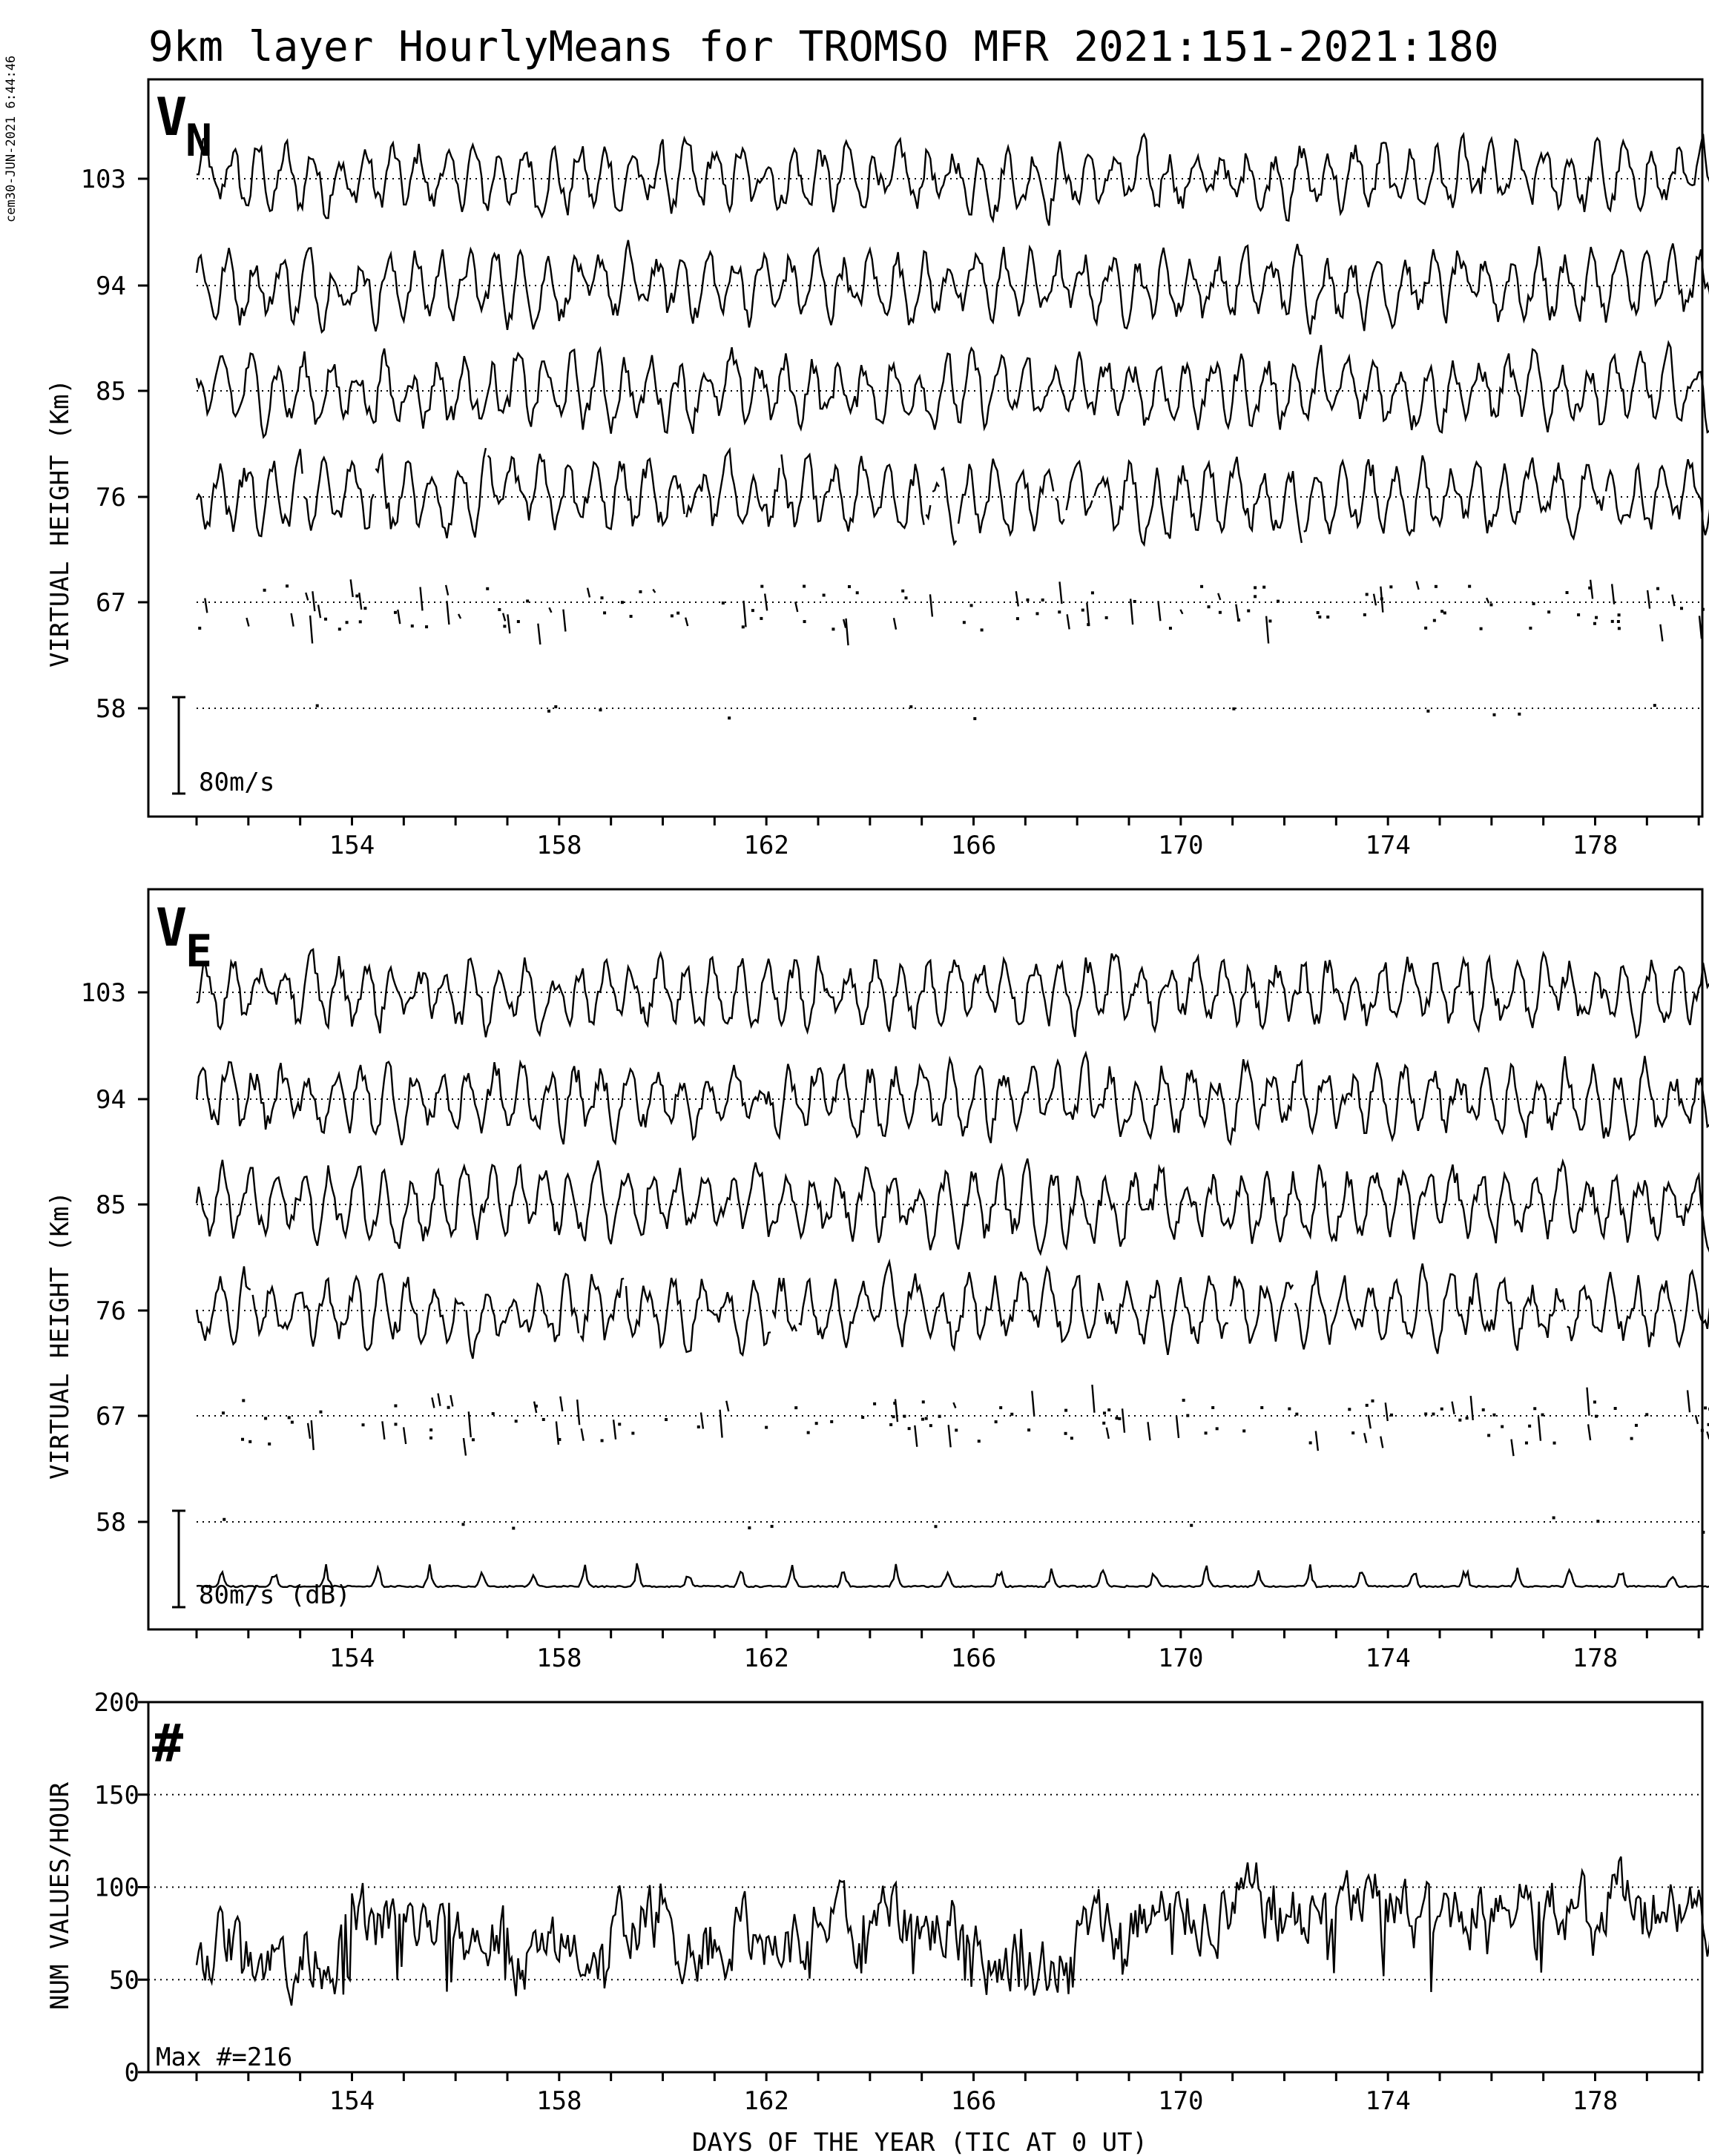  What do you see at coordinates (1387, 845) in the screenshot?
I see `x-tick-label: 174` at bounding box center [1387, 845].